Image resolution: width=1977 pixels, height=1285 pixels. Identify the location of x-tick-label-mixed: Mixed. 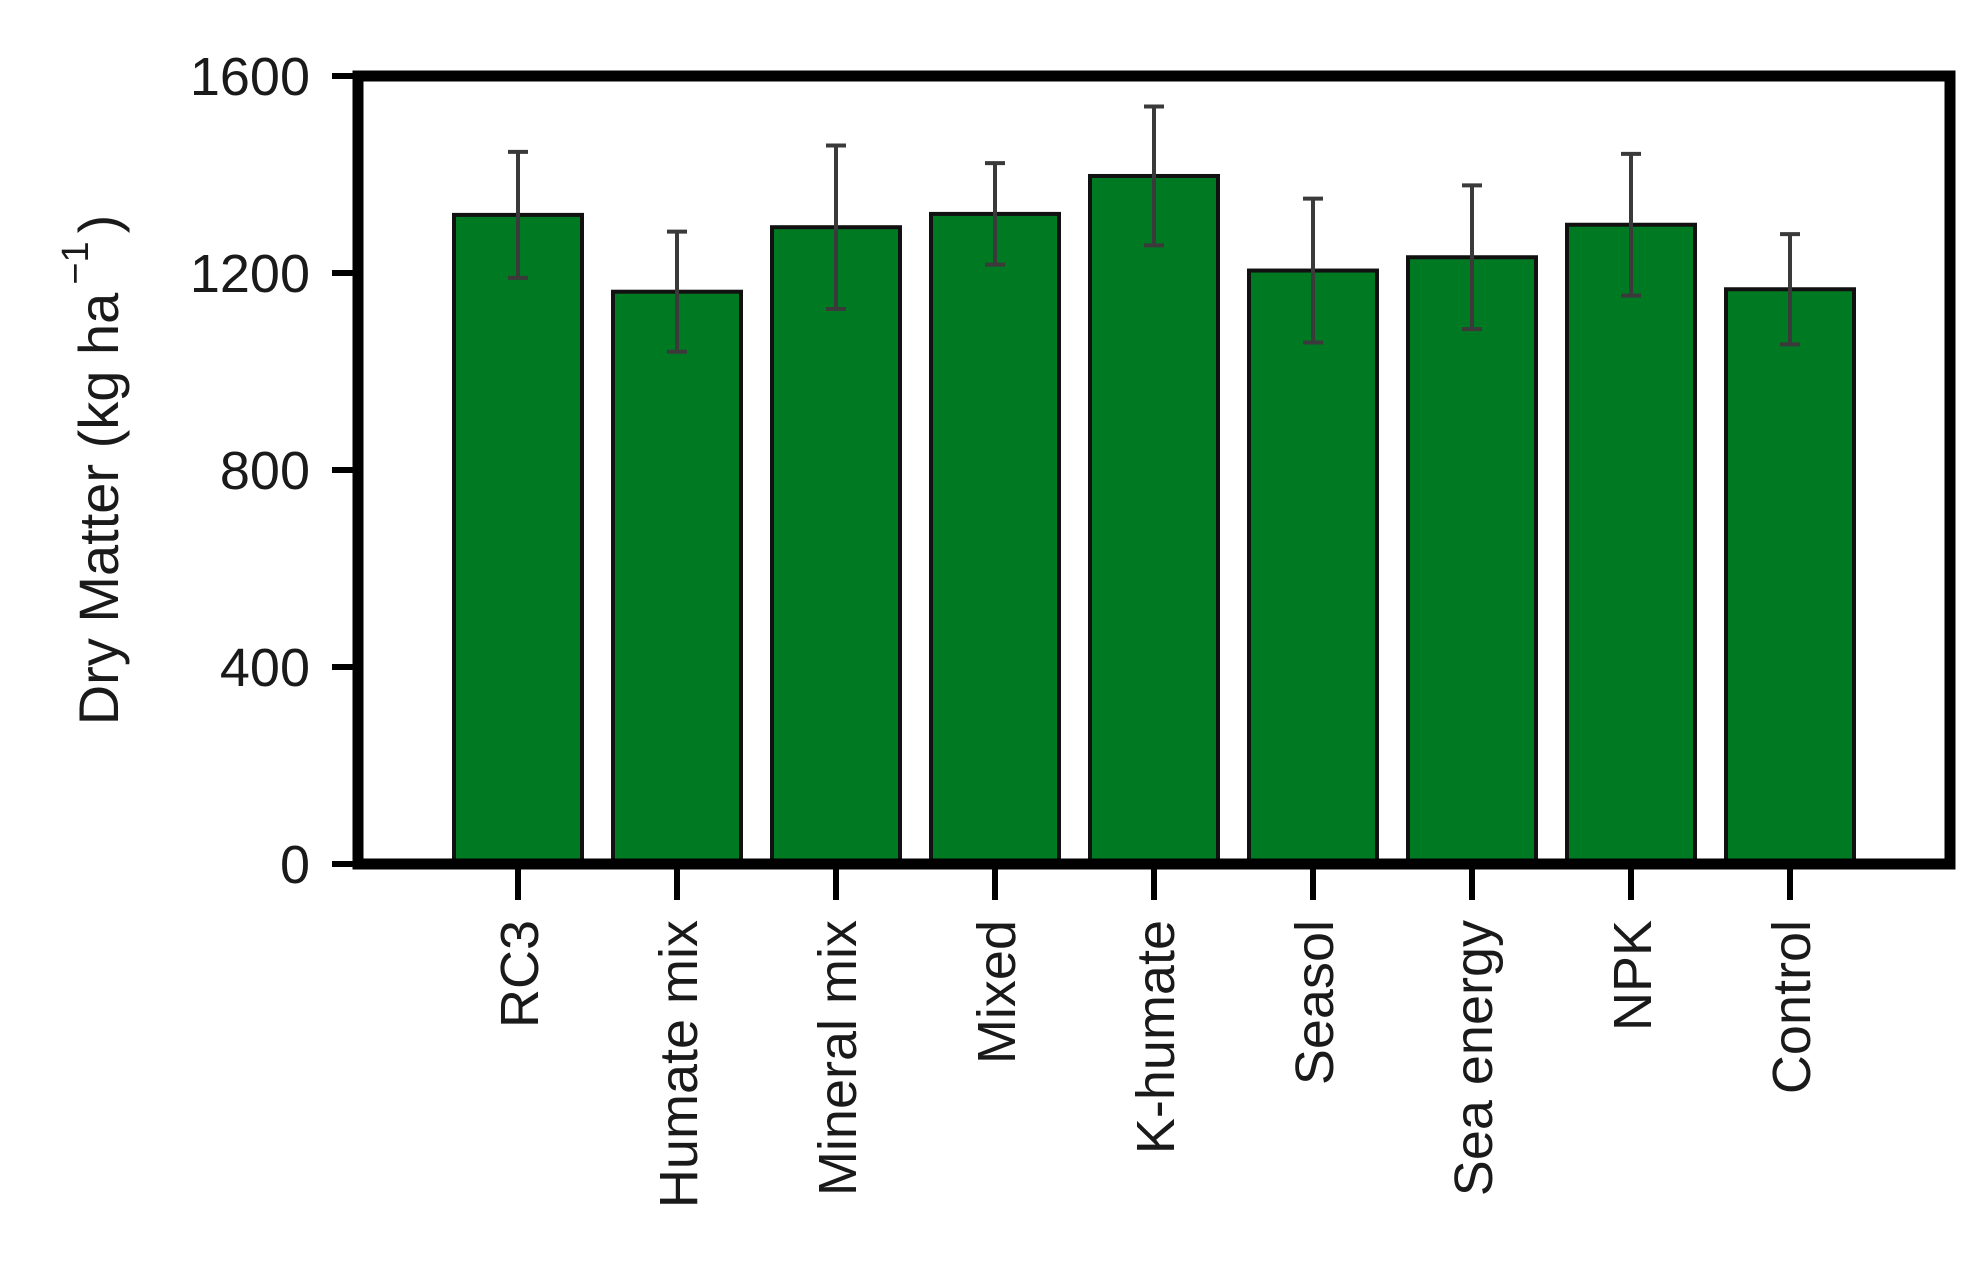
(997, 992).